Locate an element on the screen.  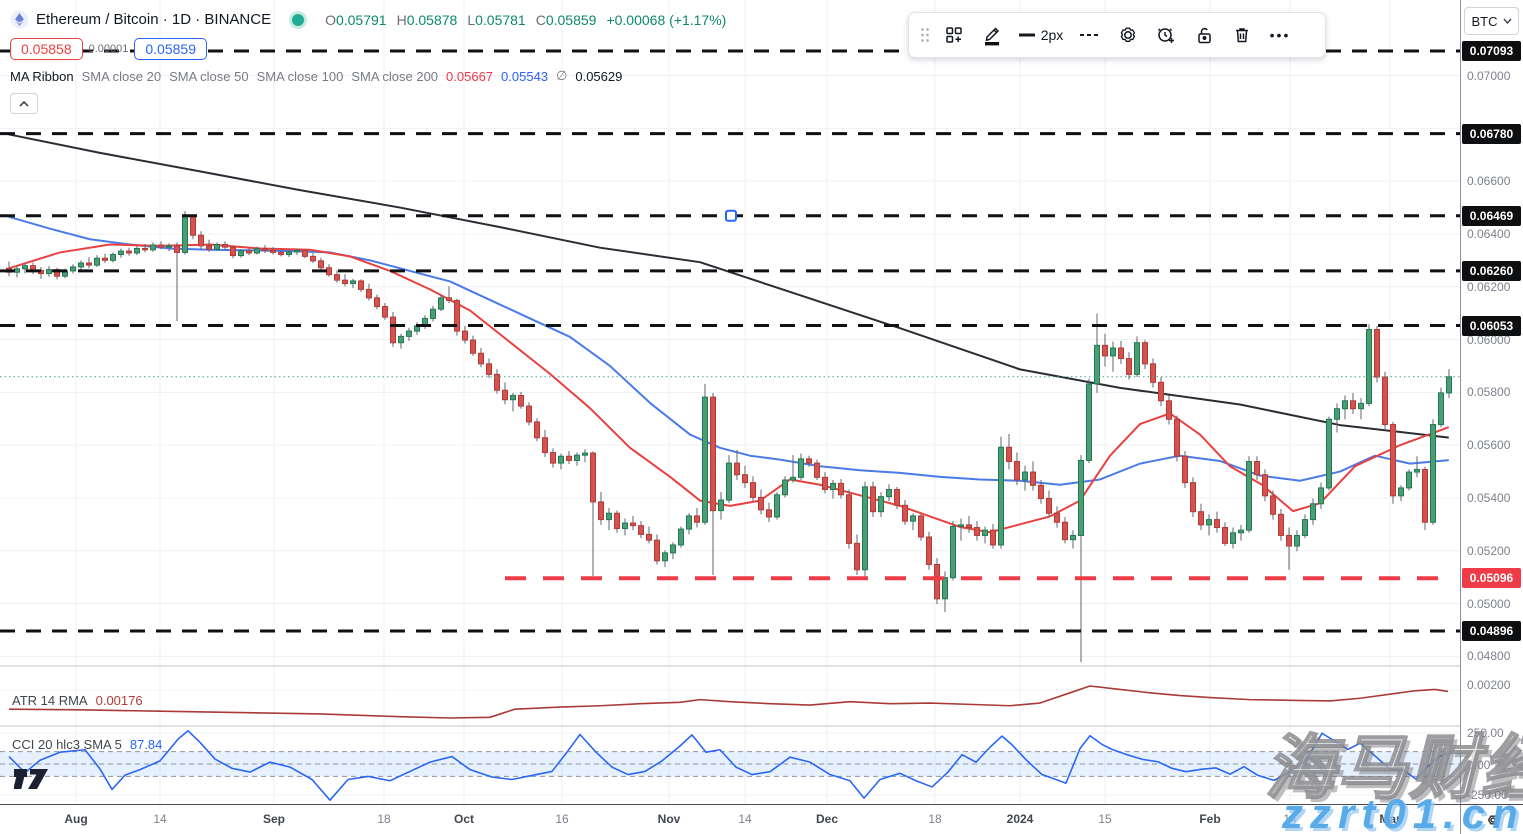
market-status-icon is located at coordinates (298, 19).